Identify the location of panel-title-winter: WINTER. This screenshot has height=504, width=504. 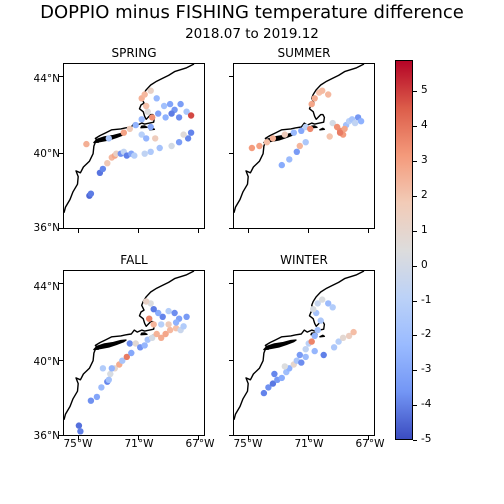
(304, 260).